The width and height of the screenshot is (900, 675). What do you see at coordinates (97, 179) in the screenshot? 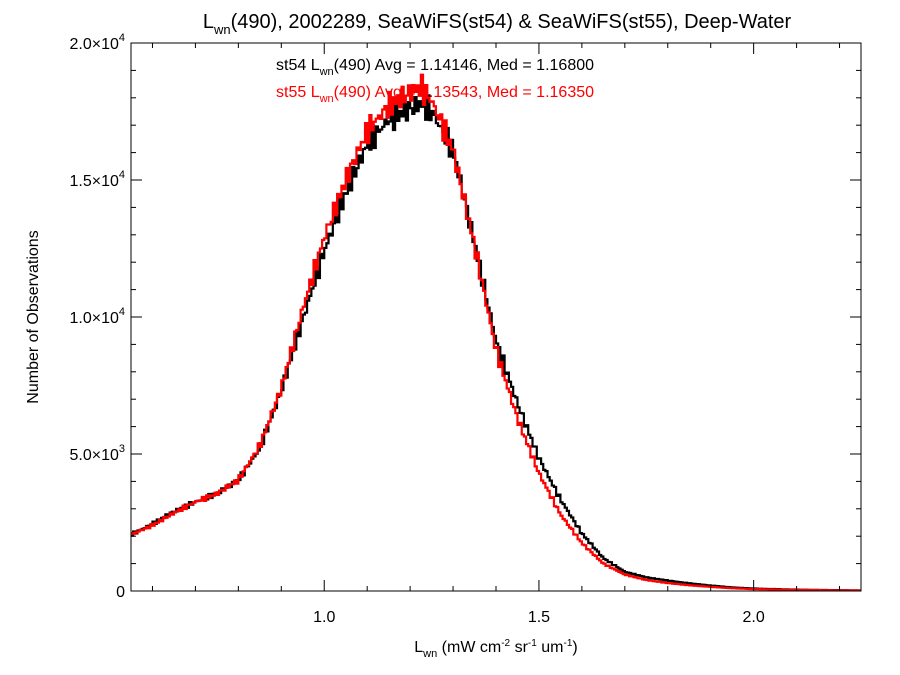
I see `y-tick-label: 1.5×10⁴` at bounding box center [97, 179].